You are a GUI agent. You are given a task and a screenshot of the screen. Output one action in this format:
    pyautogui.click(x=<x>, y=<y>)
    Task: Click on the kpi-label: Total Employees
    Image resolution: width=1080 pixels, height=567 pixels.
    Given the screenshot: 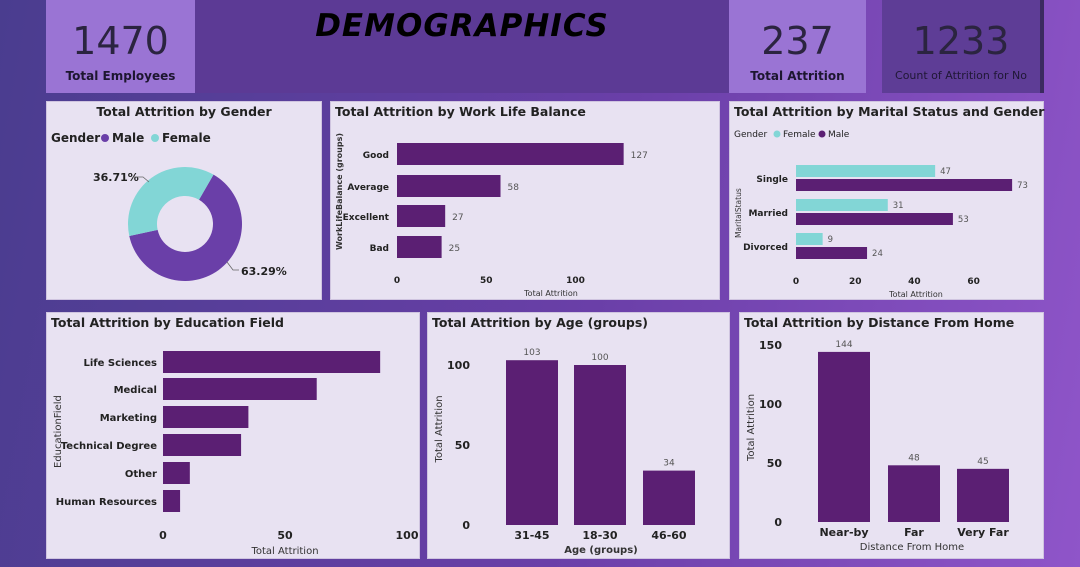 What is the action you would take?
    pyautogui.click(x=120, y=76)
    